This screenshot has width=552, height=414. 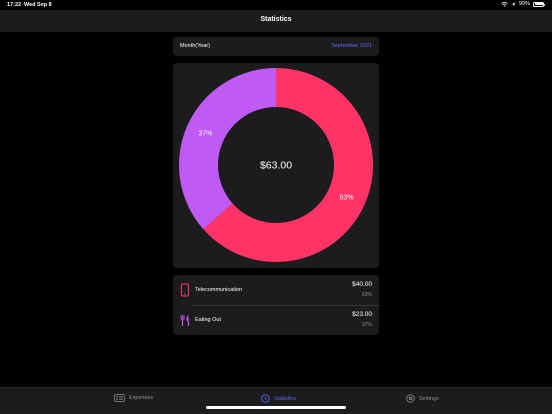 I want to click on tab-label: Expenses, so click(x=141, y=398).